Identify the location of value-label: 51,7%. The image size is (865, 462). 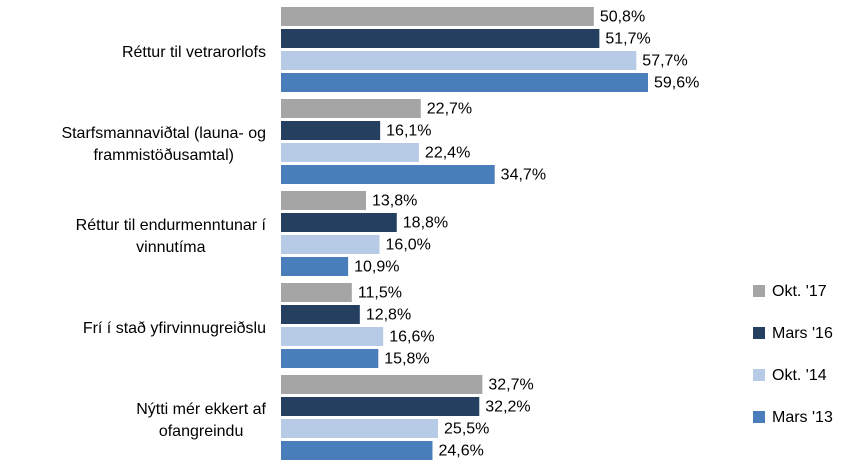
(627, 39).